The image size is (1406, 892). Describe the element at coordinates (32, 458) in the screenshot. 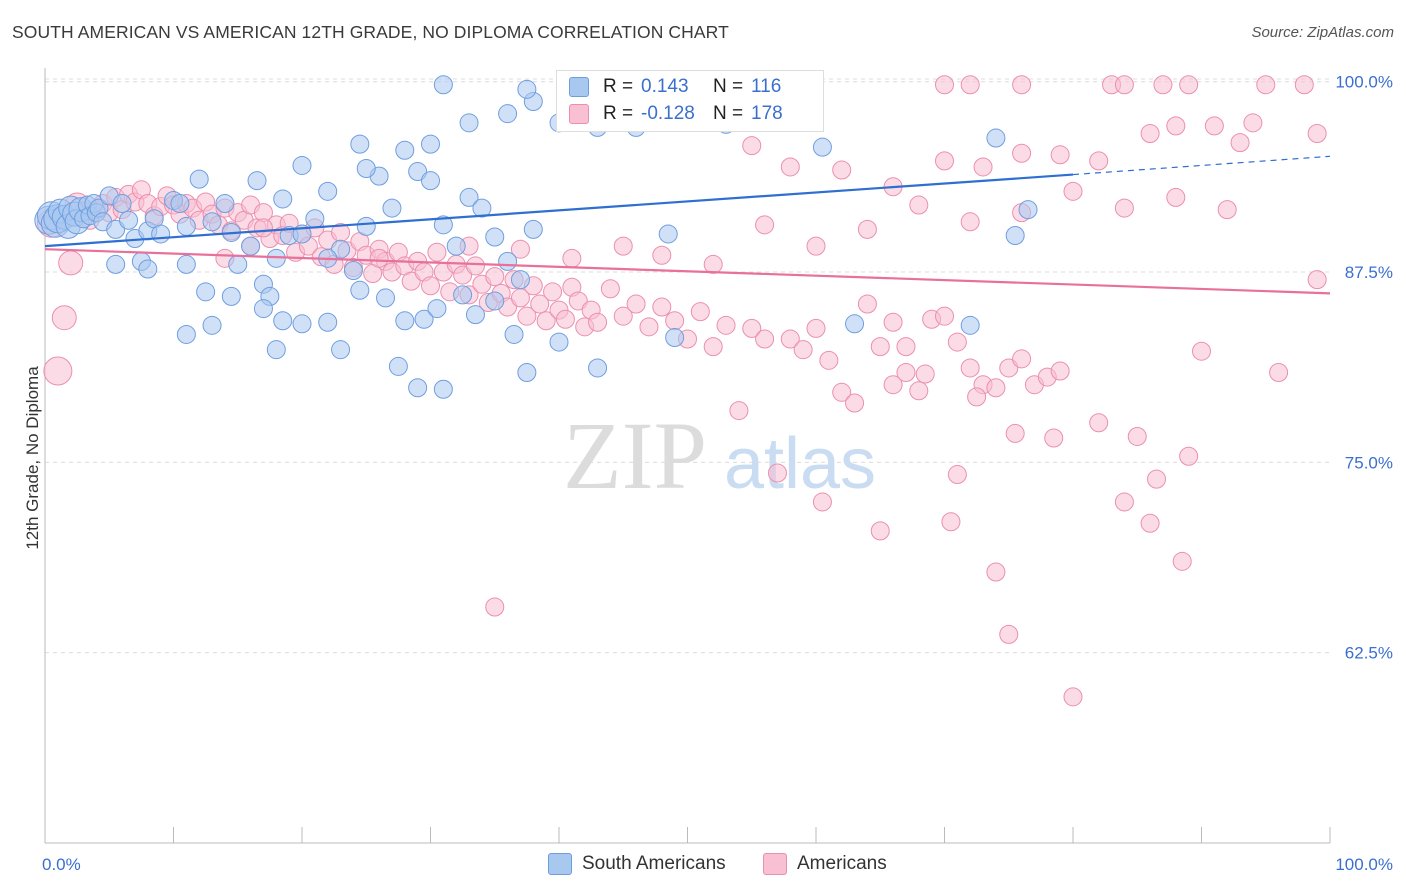

I see `y-axis-label: 12th Grade, No Diploma` at that location.